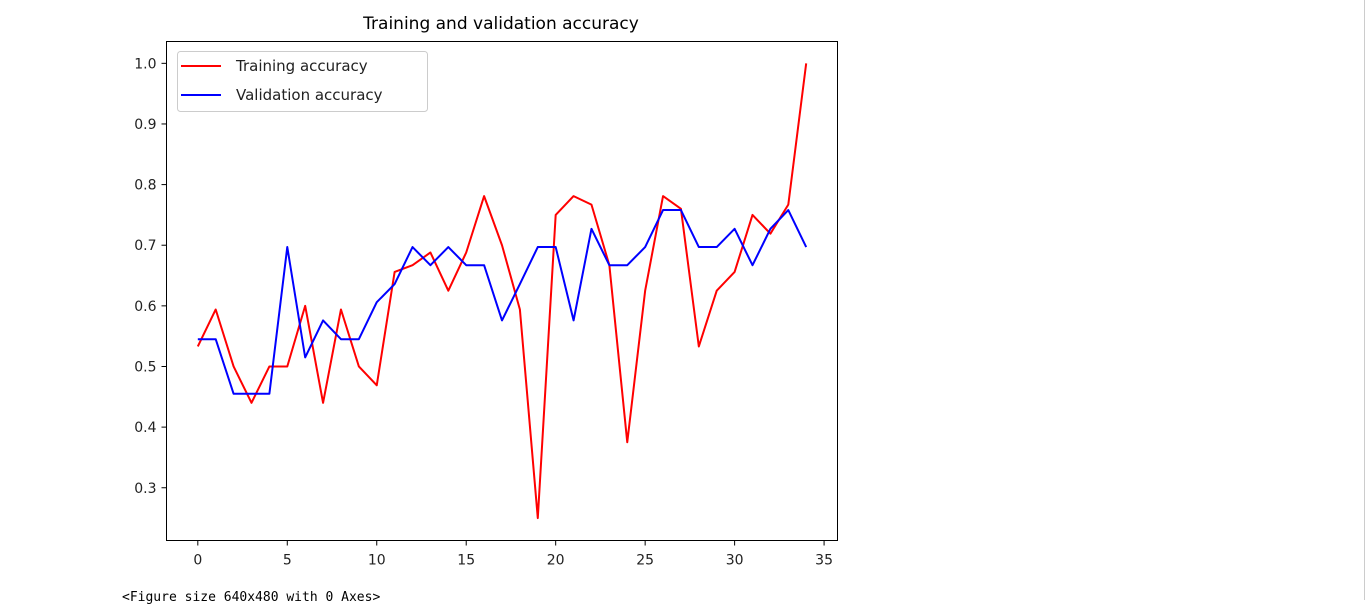  What do you see at coordinates (145, 367) in the screenshot?
I see `y-tick-label: 0.5` at bounding box center [145, 367].